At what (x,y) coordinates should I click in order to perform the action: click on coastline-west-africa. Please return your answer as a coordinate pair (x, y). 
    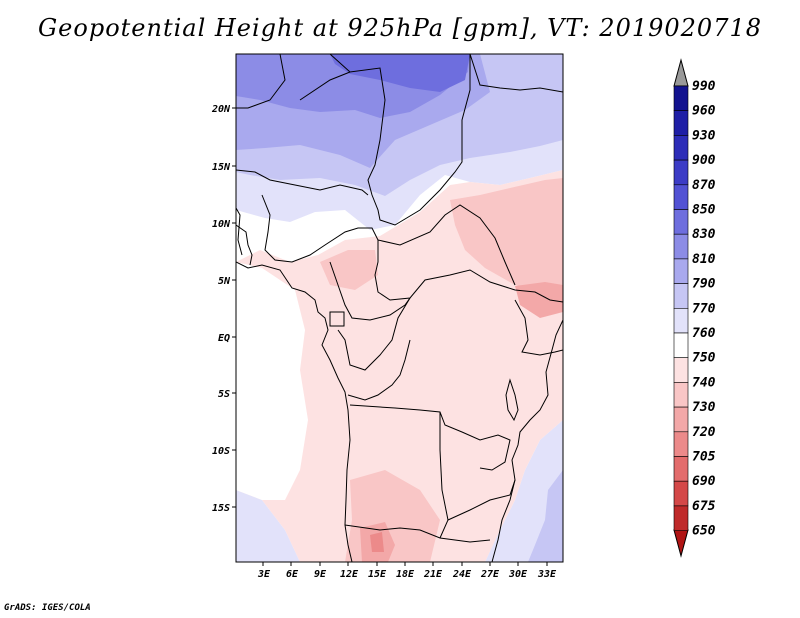
    Looking at the image, I should click on (294, 411).